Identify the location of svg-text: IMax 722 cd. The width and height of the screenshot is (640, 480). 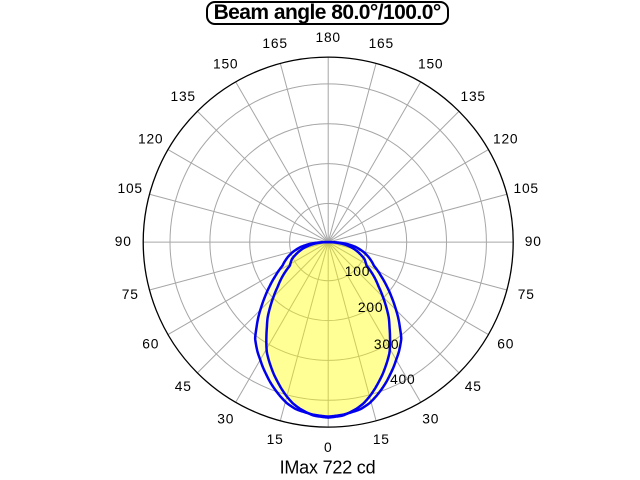
(328, 467).